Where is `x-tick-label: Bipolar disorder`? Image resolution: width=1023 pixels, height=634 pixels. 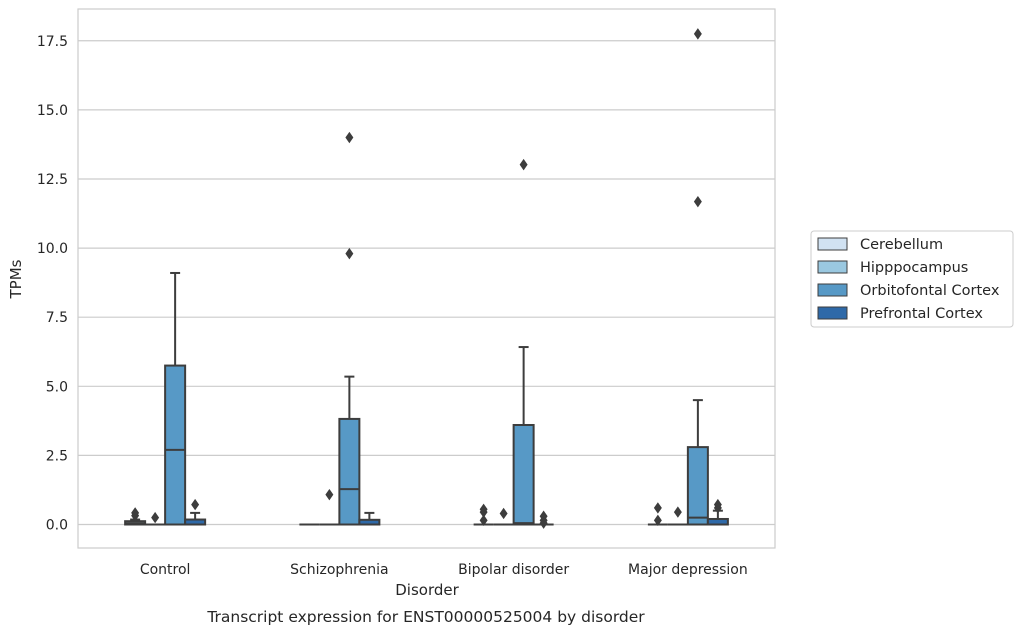 x-tick-label: Bipolar disorder is located at coordinates (513, 570).